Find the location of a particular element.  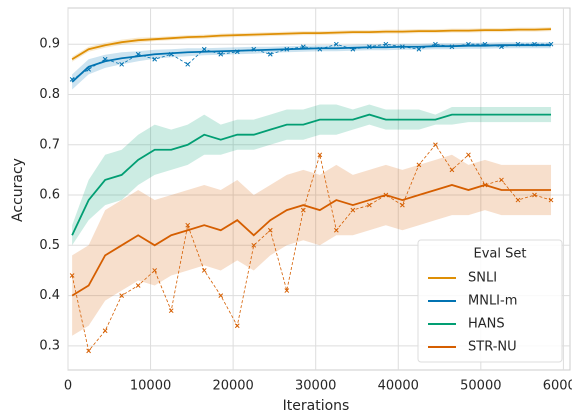

y-tick-label: 0.7 is located at coordinates (49, 144).